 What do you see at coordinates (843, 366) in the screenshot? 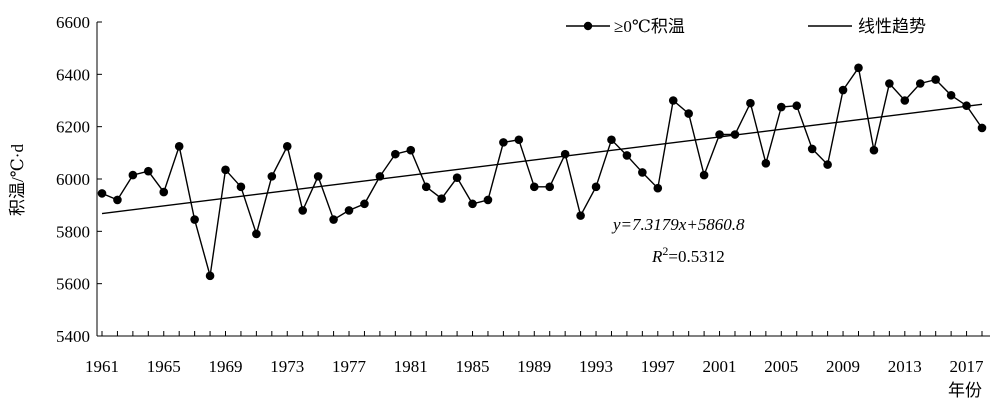
I see `x-tick-label: 2009` at bounding box center [843, 366].